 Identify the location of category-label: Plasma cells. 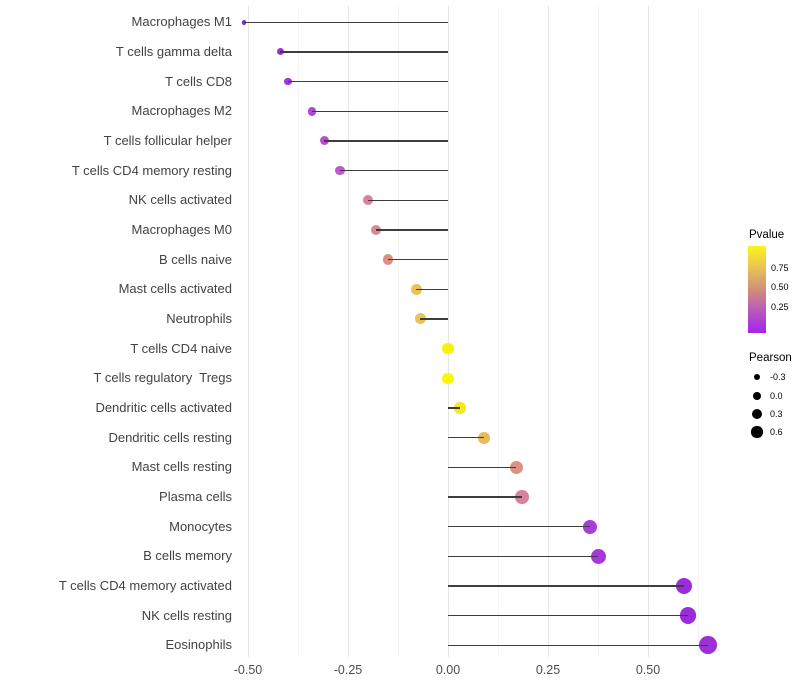
(195, 496).